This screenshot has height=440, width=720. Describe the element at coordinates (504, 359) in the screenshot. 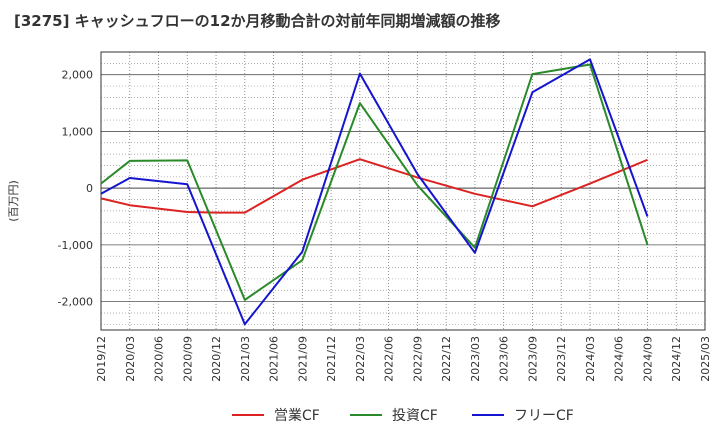

I see `x-tick-label: 2023/06` at that location.